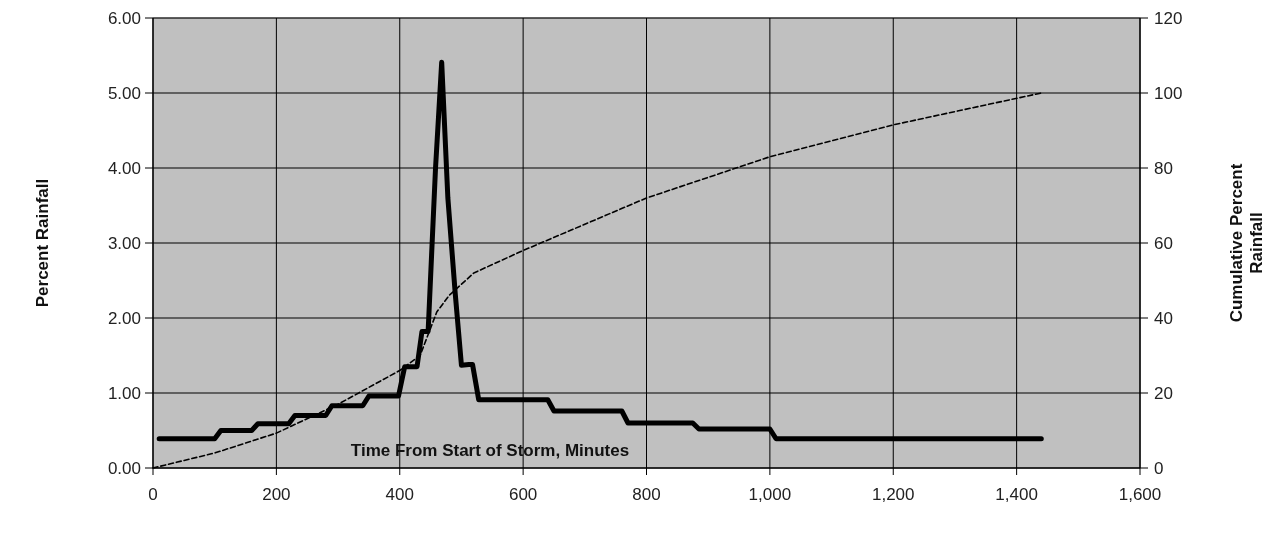 The width and height of the screenshot is (1288, 555). Describe the element at coordinates (1163, 243) in the screenshot. I see `y2-tick-label: 60` at that location.